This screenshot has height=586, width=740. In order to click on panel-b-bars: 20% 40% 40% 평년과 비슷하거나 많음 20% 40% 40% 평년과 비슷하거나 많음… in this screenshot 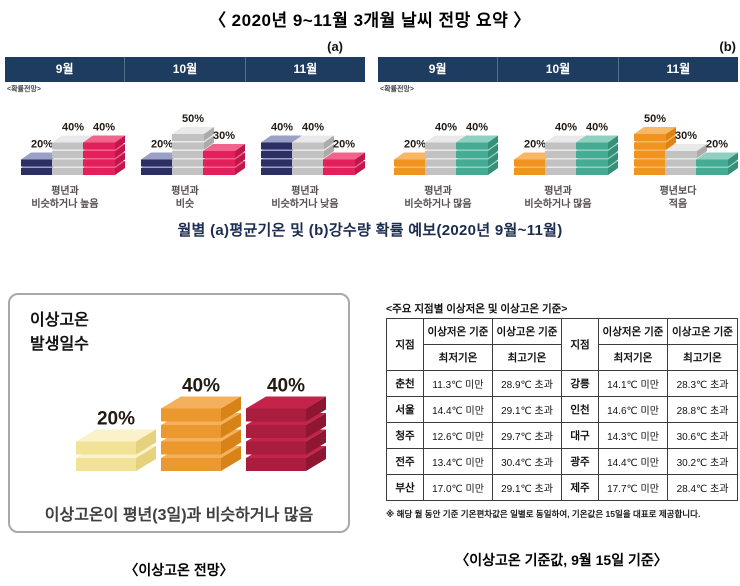, I will do `click(558, 152)`.